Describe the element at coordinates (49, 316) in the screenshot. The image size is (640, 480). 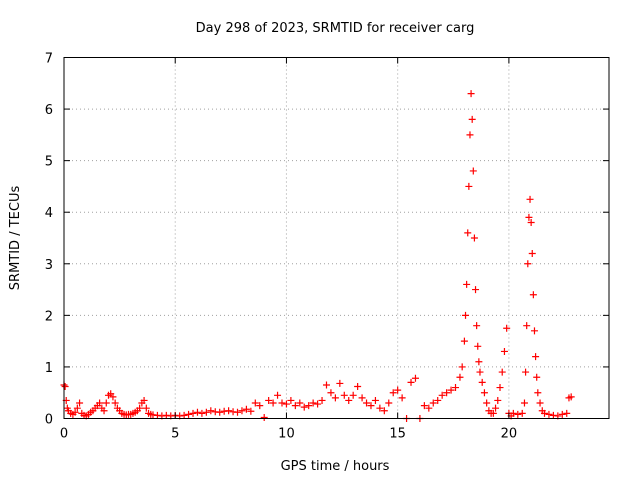
I see `y-tick-label: 2` at that location.